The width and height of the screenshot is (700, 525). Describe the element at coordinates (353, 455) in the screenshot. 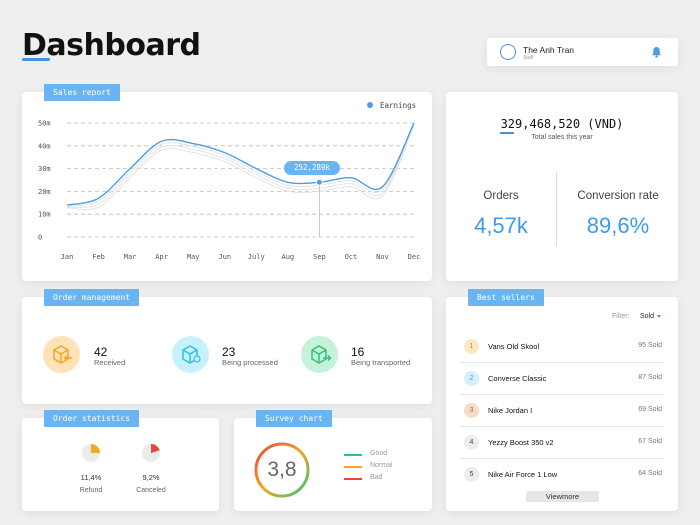

I see `legend-good-line` at that location.